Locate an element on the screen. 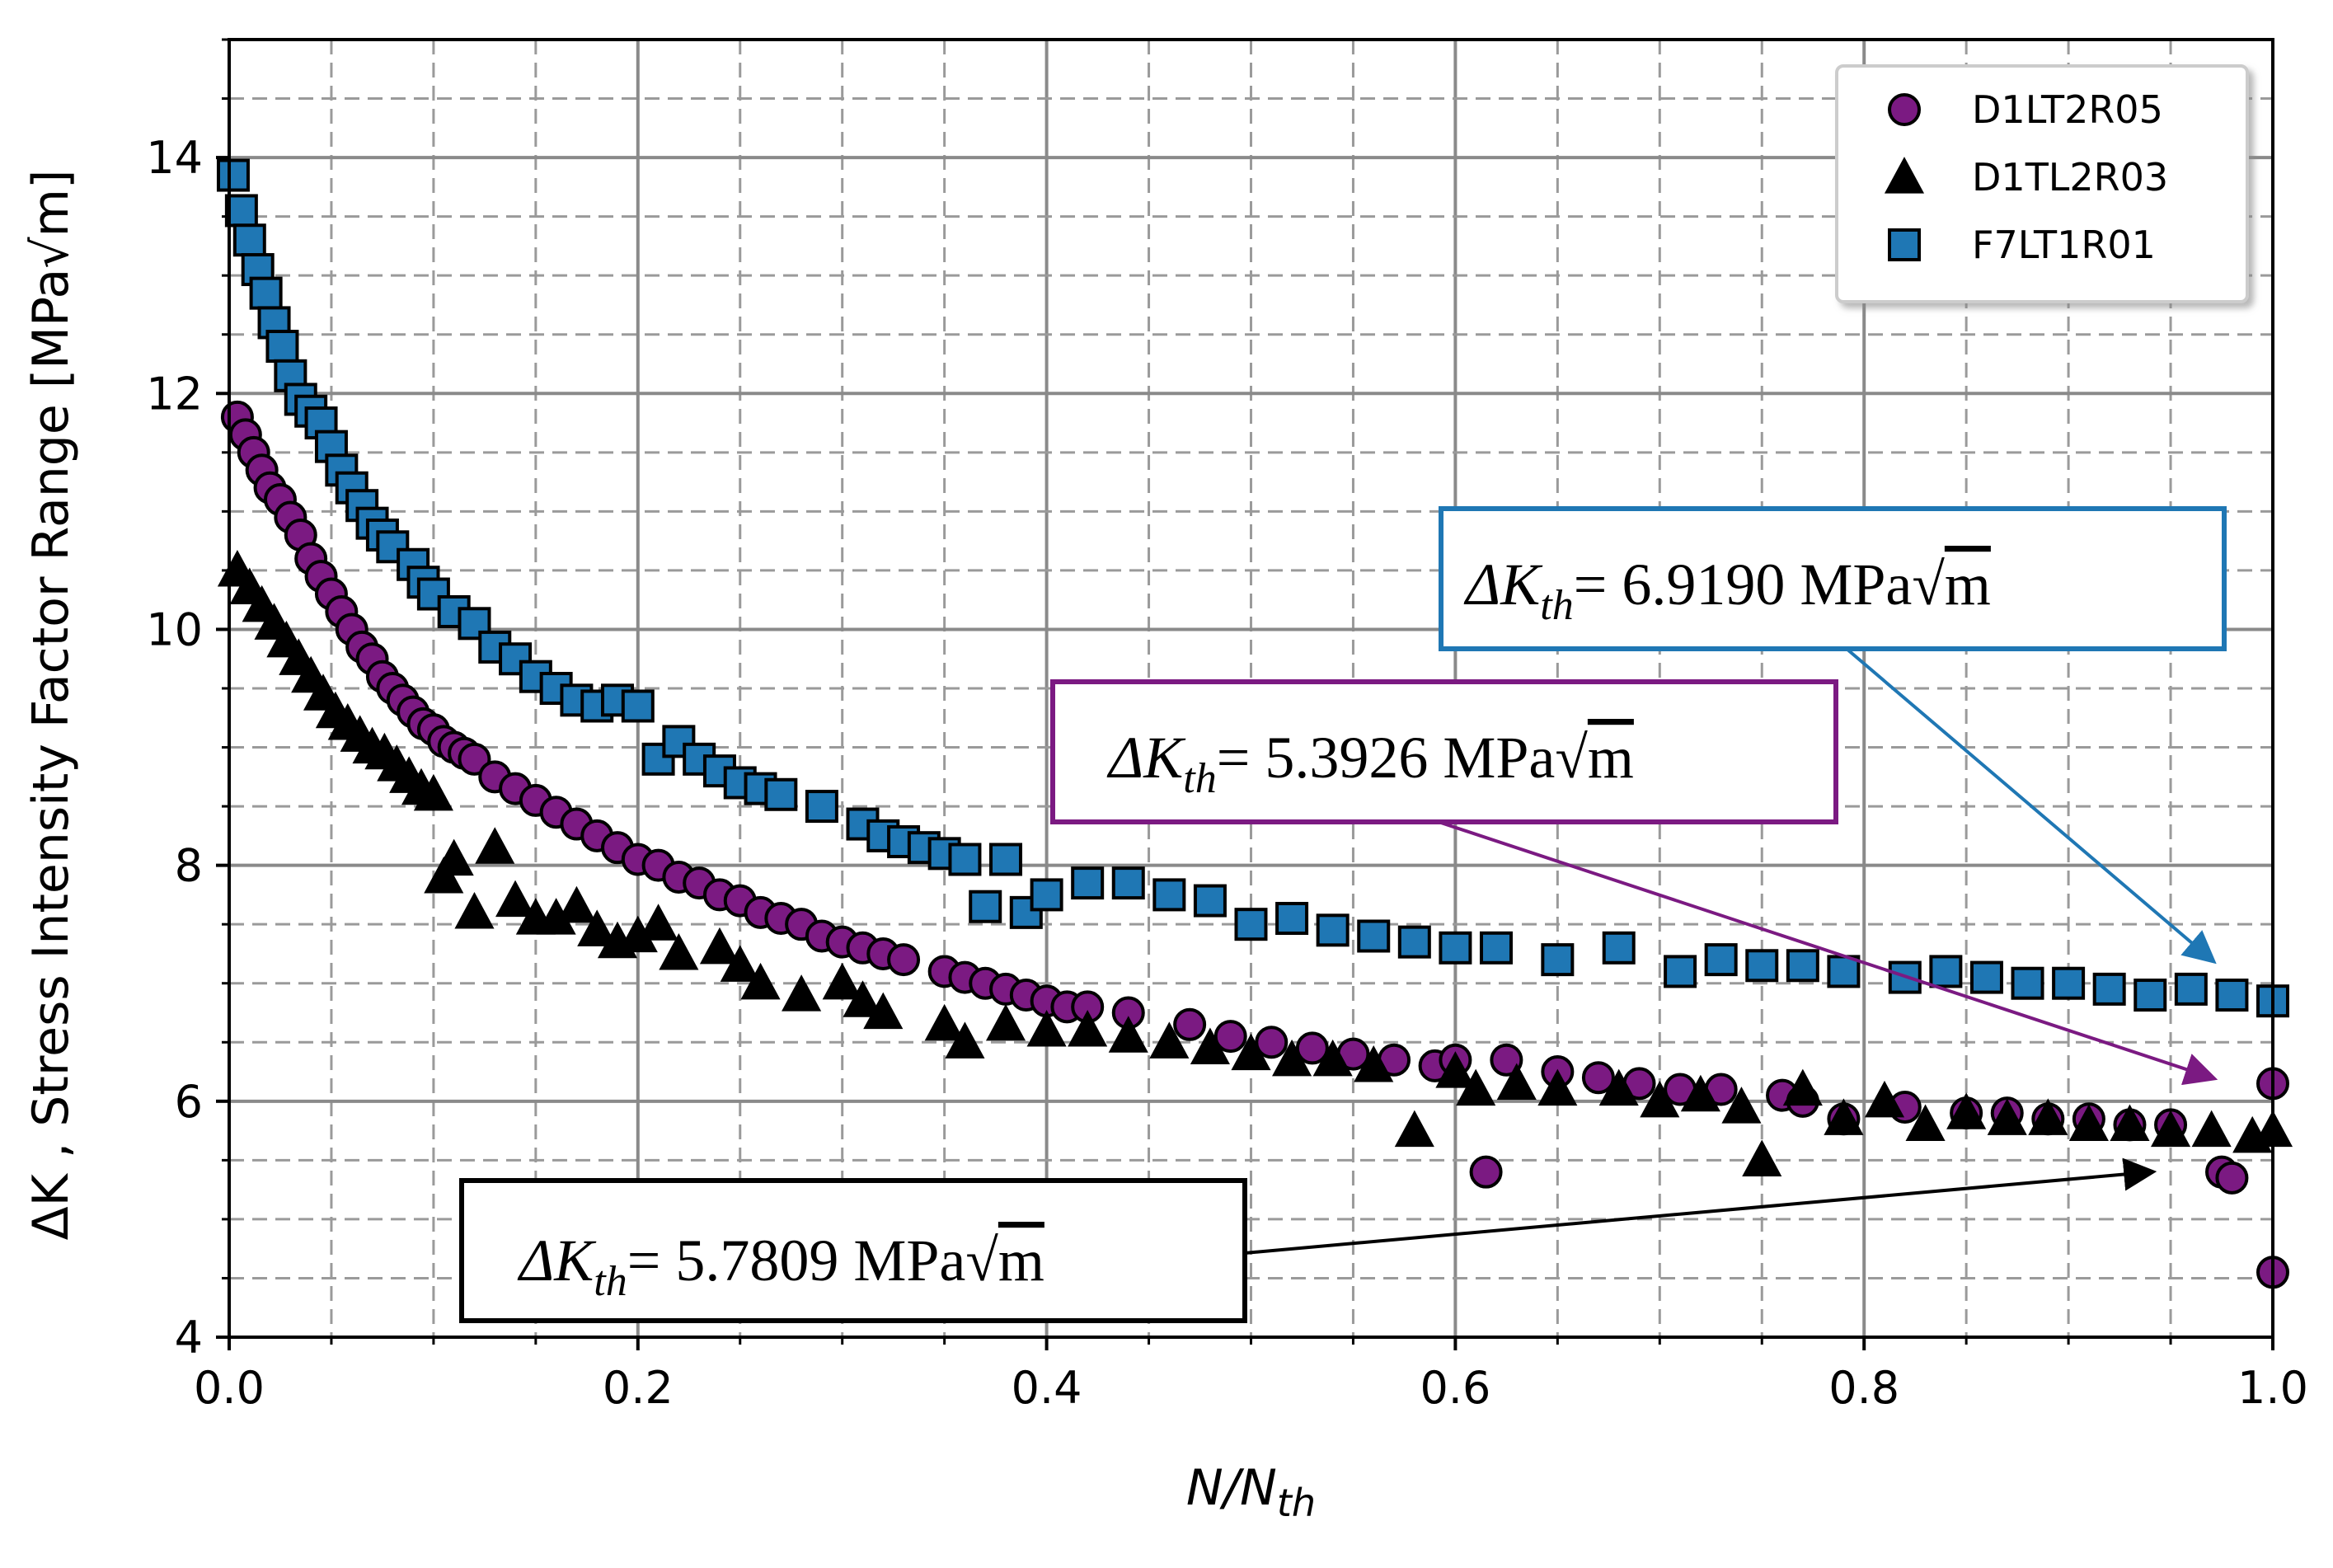 This screenshot has height=1568, width=2333. y-tick-label: 10 is located at coordinates (175, 629).